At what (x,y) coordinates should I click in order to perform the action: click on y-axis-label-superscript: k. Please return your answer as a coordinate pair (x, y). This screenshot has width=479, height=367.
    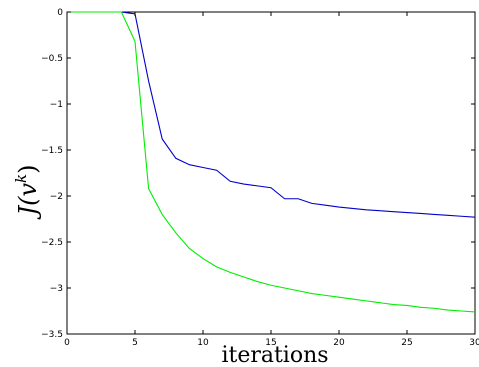
    Looking at the image, I should click on (21, 178).